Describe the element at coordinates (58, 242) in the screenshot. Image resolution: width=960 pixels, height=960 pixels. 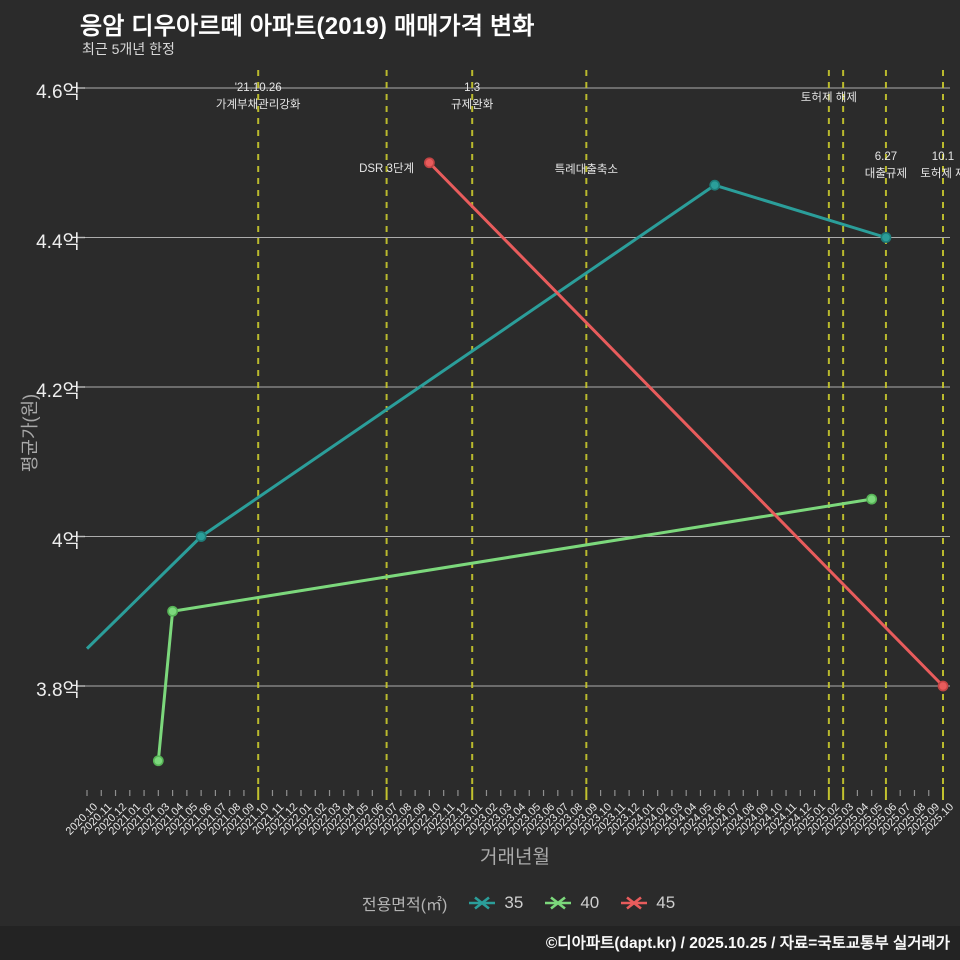
I see `y-tick-label: 4.4억` at that location.